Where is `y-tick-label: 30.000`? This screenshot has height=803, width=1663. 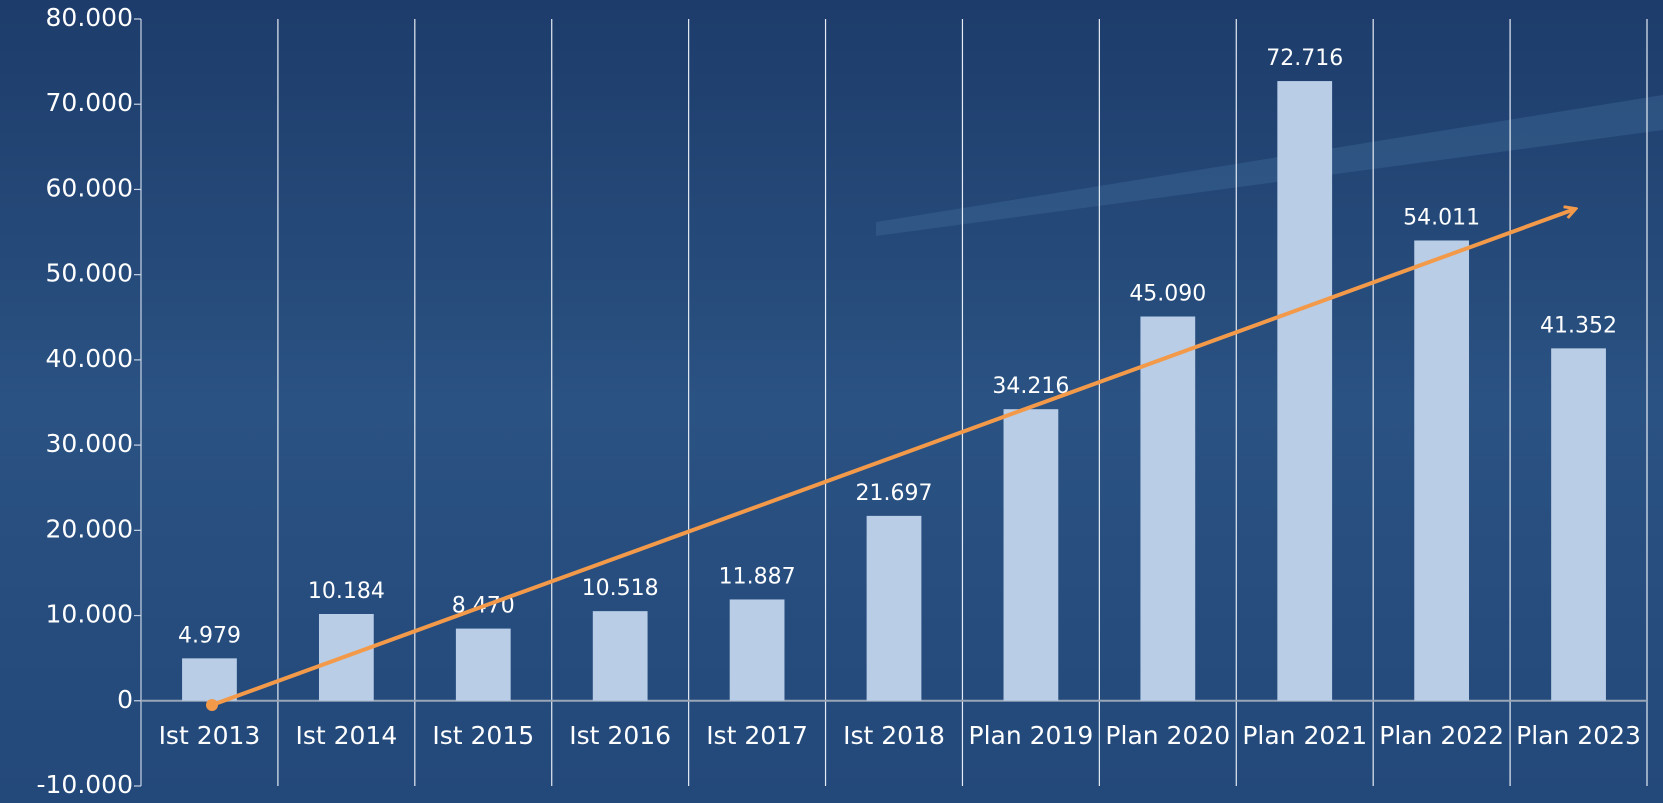 y-tick-label: 30.000 is located at coordinates (89, 443).